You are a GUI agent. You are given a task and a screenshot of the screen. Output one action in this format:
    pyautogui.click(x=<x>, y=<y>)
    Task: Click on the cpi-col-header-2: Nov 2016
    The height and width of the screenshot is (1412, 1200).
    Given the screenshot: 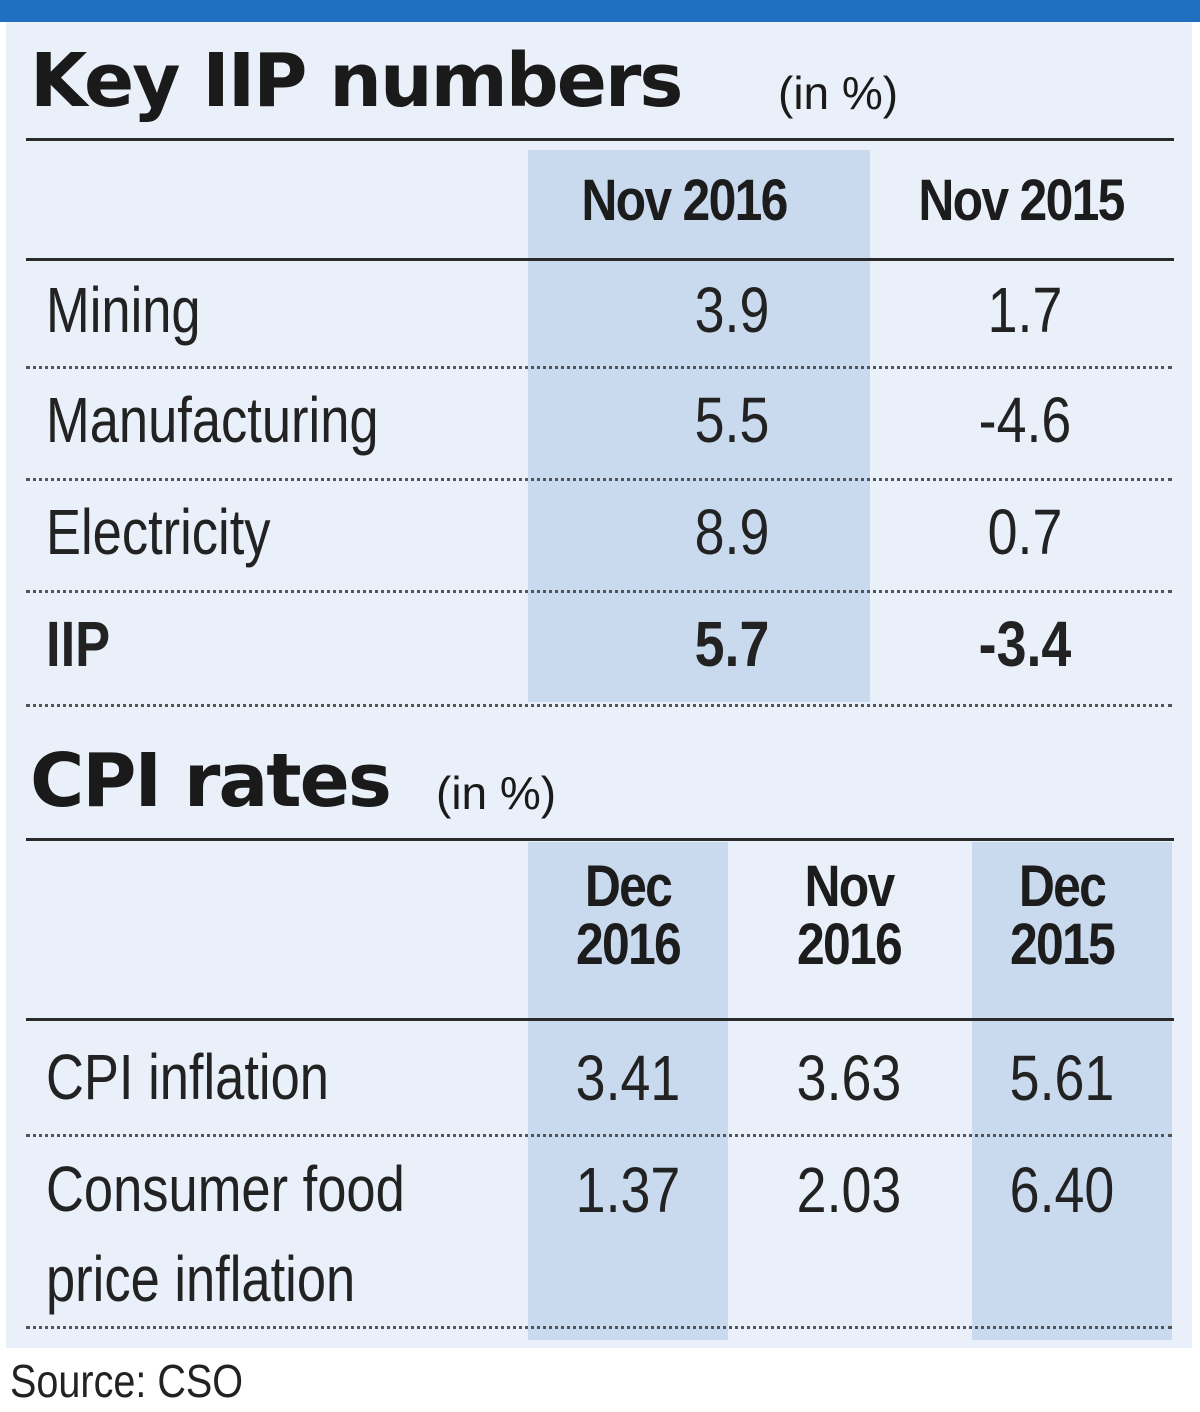 What is the action you would take?
    pyautogui.click(x=849, y=916)
    